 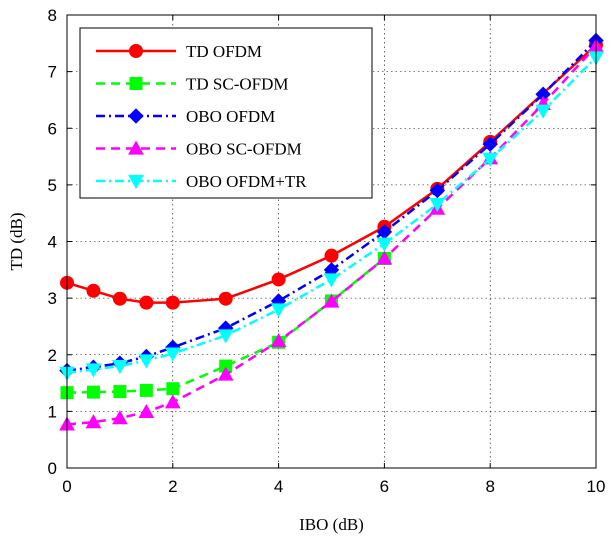 What do you see at coordinates (596, 486) in the screenshot?
I see `x-tick-label: 10` at bounding box center [596, 486].